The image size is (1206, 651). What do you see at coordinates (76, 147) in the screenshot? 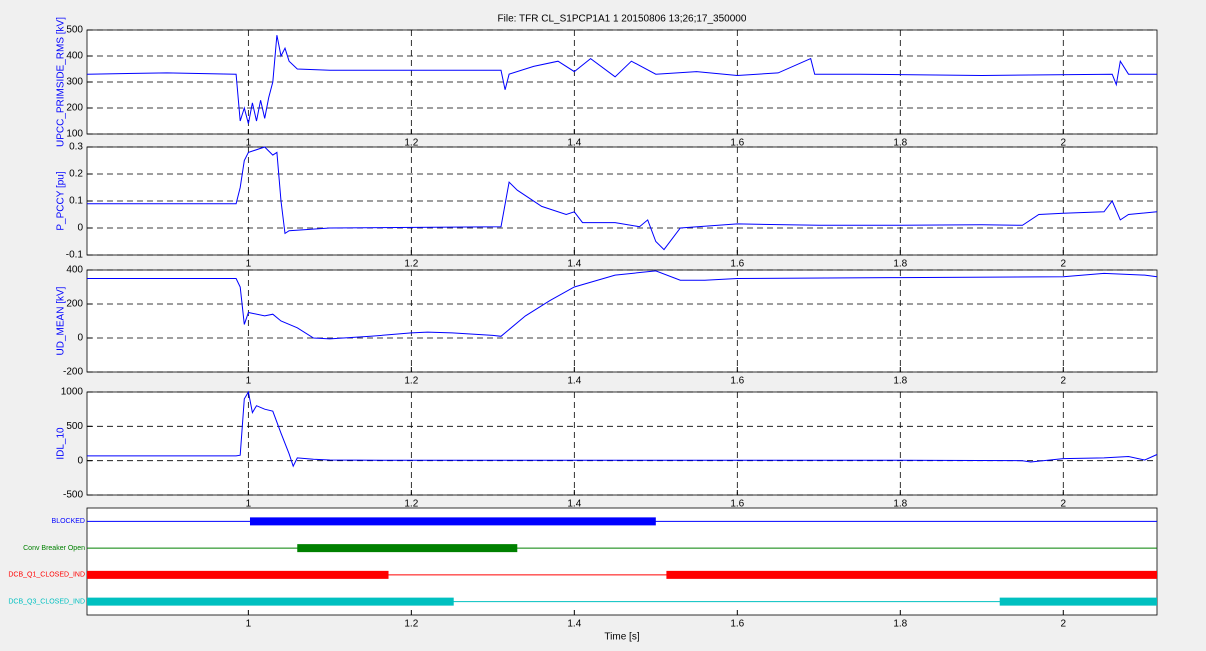
I see `y-tick-label: 0.3` at bounding box center [76, 147].